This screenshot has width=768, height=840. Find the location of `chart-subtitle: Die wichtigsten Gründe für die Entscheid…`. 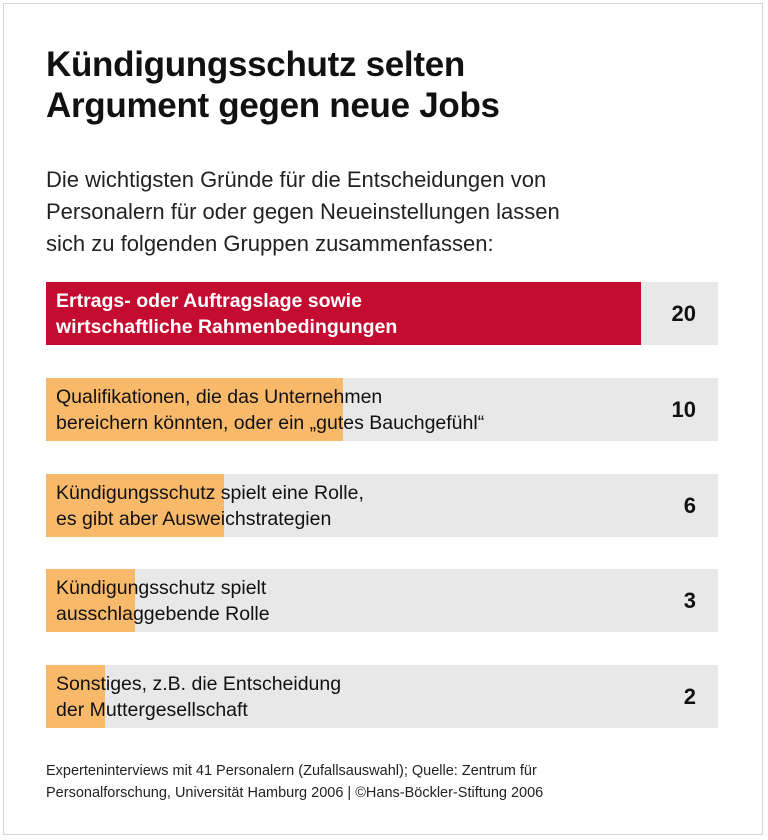

chart-subtitle: Die wichtigsten Gründe für die Entscheid… is located at coordinates (303, 211).